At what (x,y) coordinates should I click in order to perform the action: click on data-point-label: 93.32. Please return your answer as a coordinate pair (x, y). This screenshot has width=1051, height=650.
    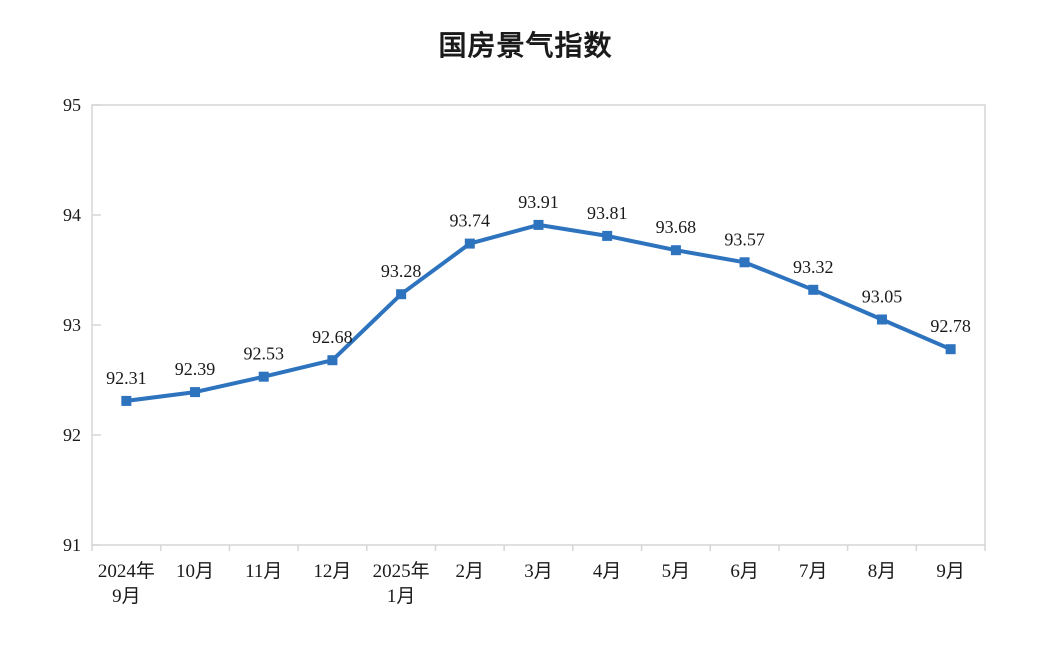
    Looking at the image, I should click on (813, 267).